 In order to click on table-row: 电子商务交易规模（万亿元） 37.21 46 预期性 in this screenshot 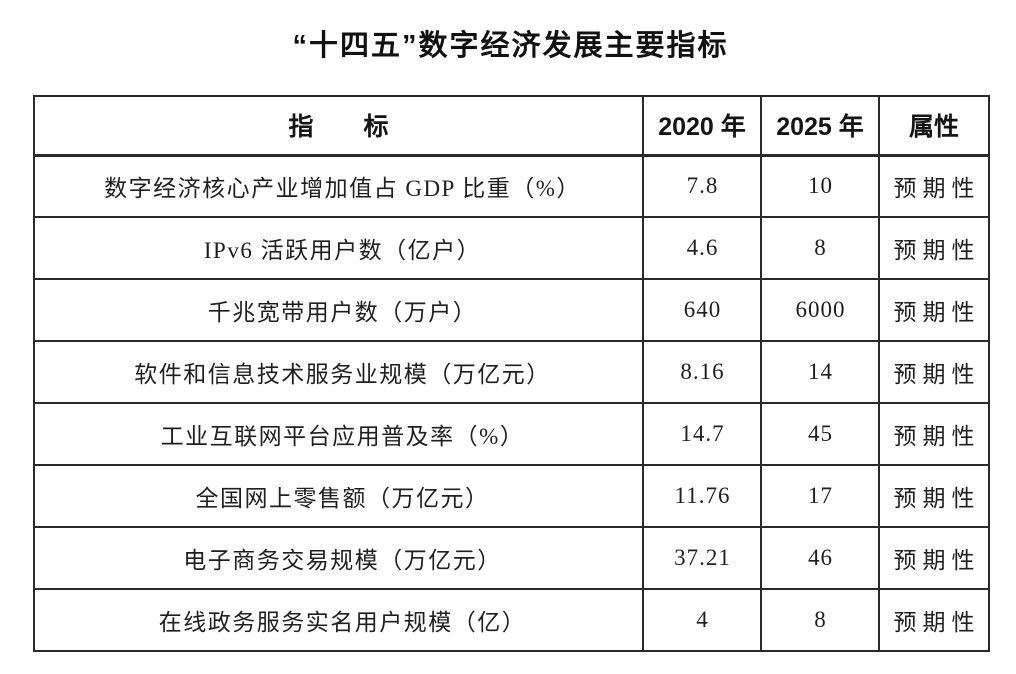, I will do `click(511, 558)`.